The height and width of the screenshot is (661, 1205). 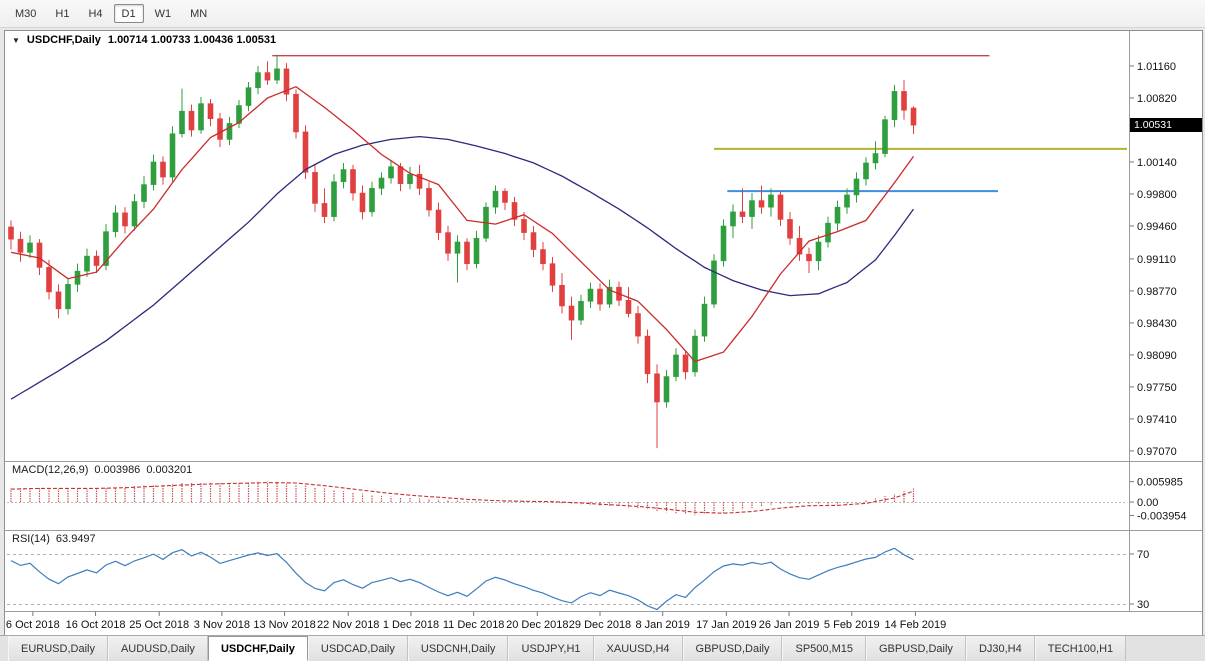 What do you see at coordinates (284, 625) in the screenshot?
I see `svg-text: 13 Nov 2018` at bounding box center [284, 625].